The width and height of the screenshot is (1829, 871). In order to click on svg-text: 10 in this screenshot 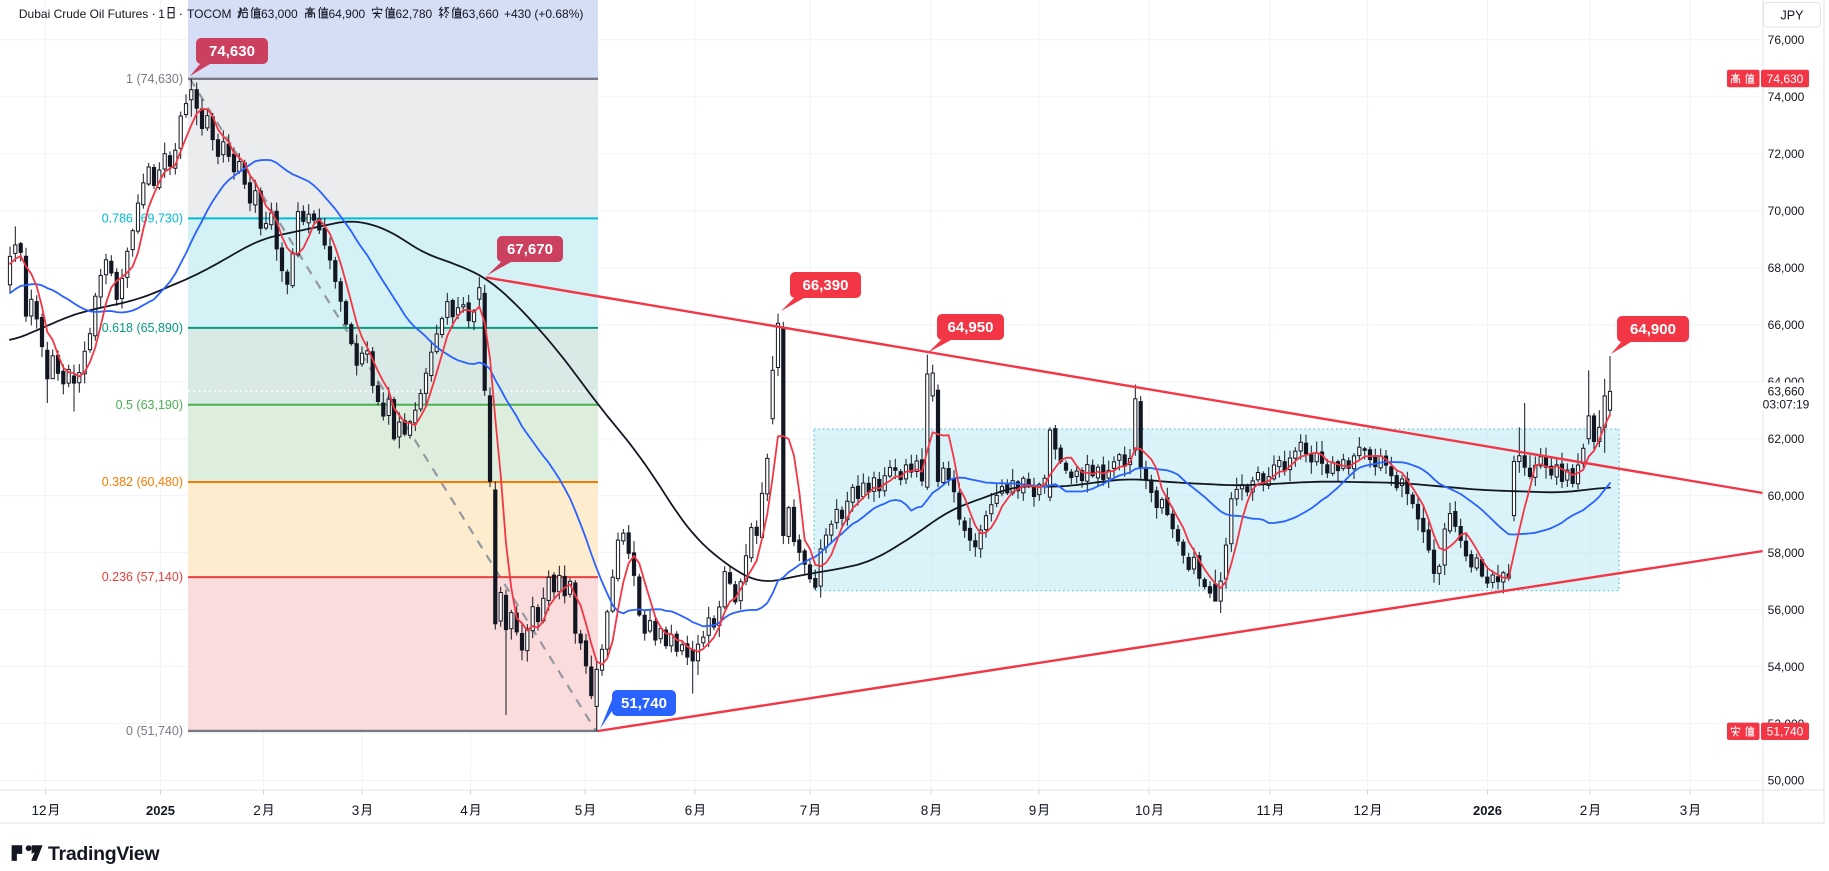, I will do `click(1142, 810)`.